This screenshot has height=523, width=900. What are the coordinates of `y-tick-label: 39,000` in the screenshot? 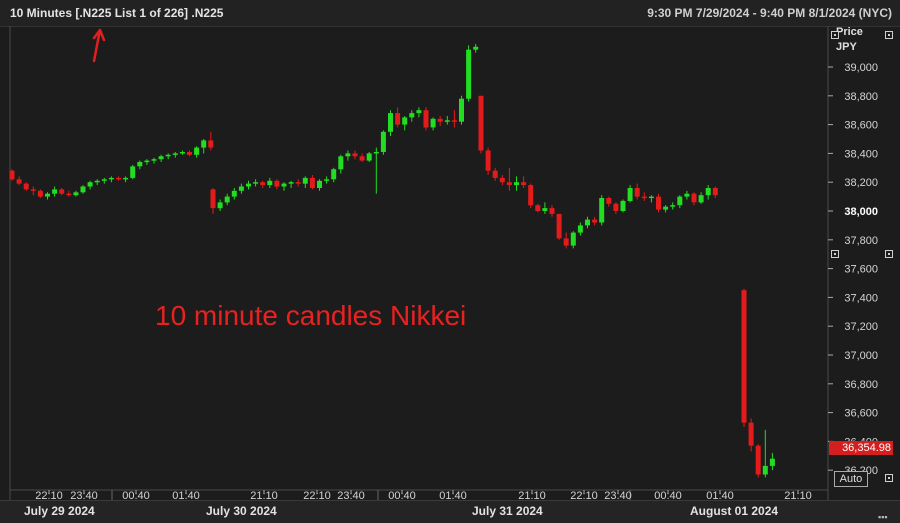 It's located at (861, 68).